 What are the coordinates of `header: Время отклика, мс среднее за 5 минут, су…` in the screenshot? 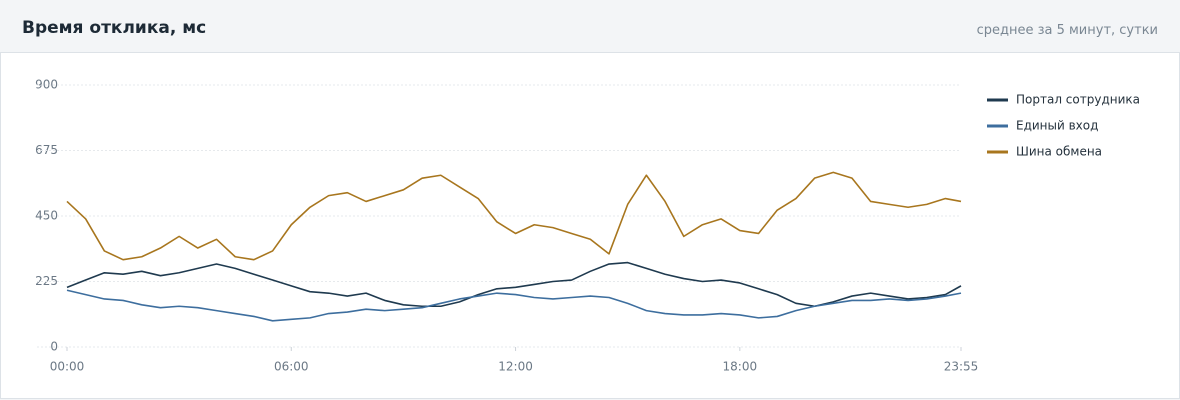 It's located at (590, 26).